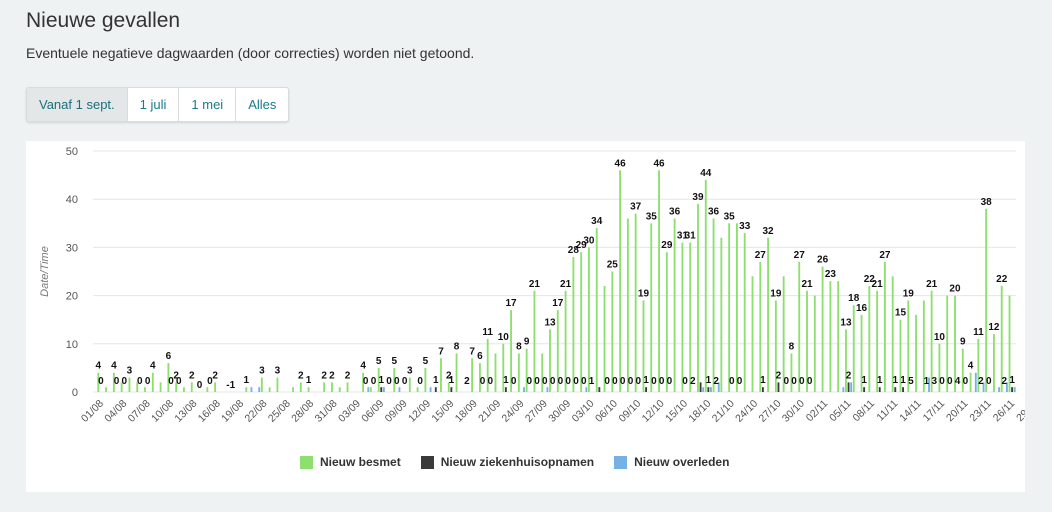  What do you see at coordinates (326, 411) in the screenshot?
I see `x-tick-label: 31/08` at bounding box center [326, 411].